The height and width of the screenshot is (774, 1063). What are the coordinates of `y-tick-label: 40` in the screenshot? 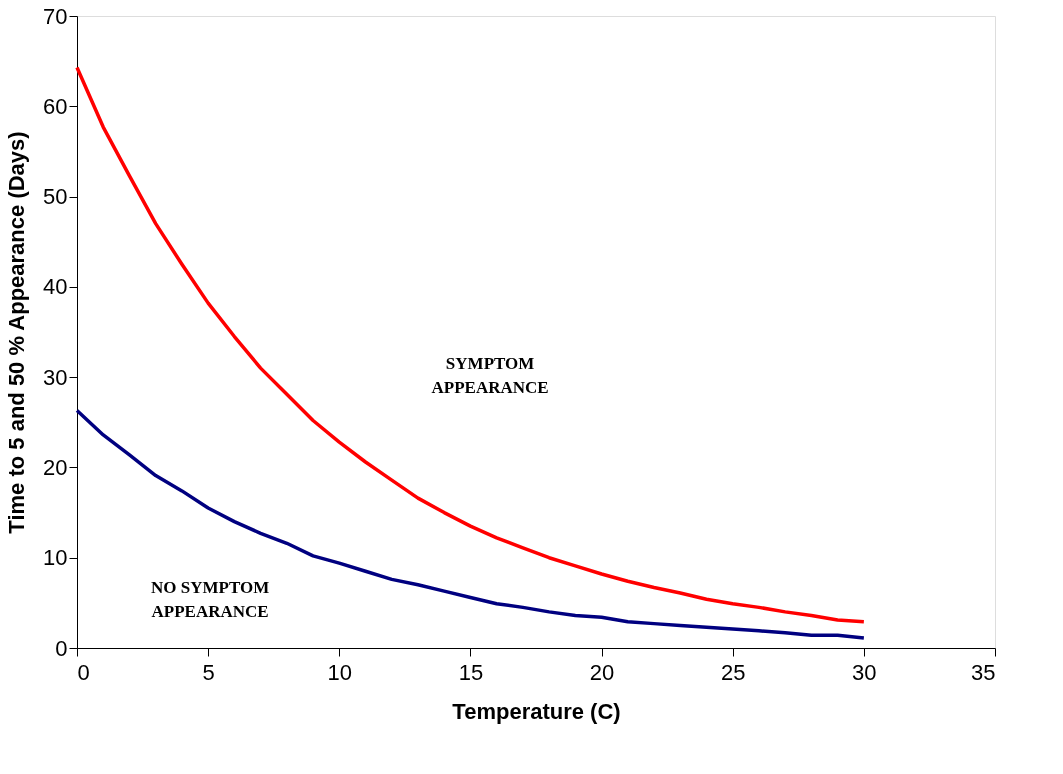 It's located at (55, 287).